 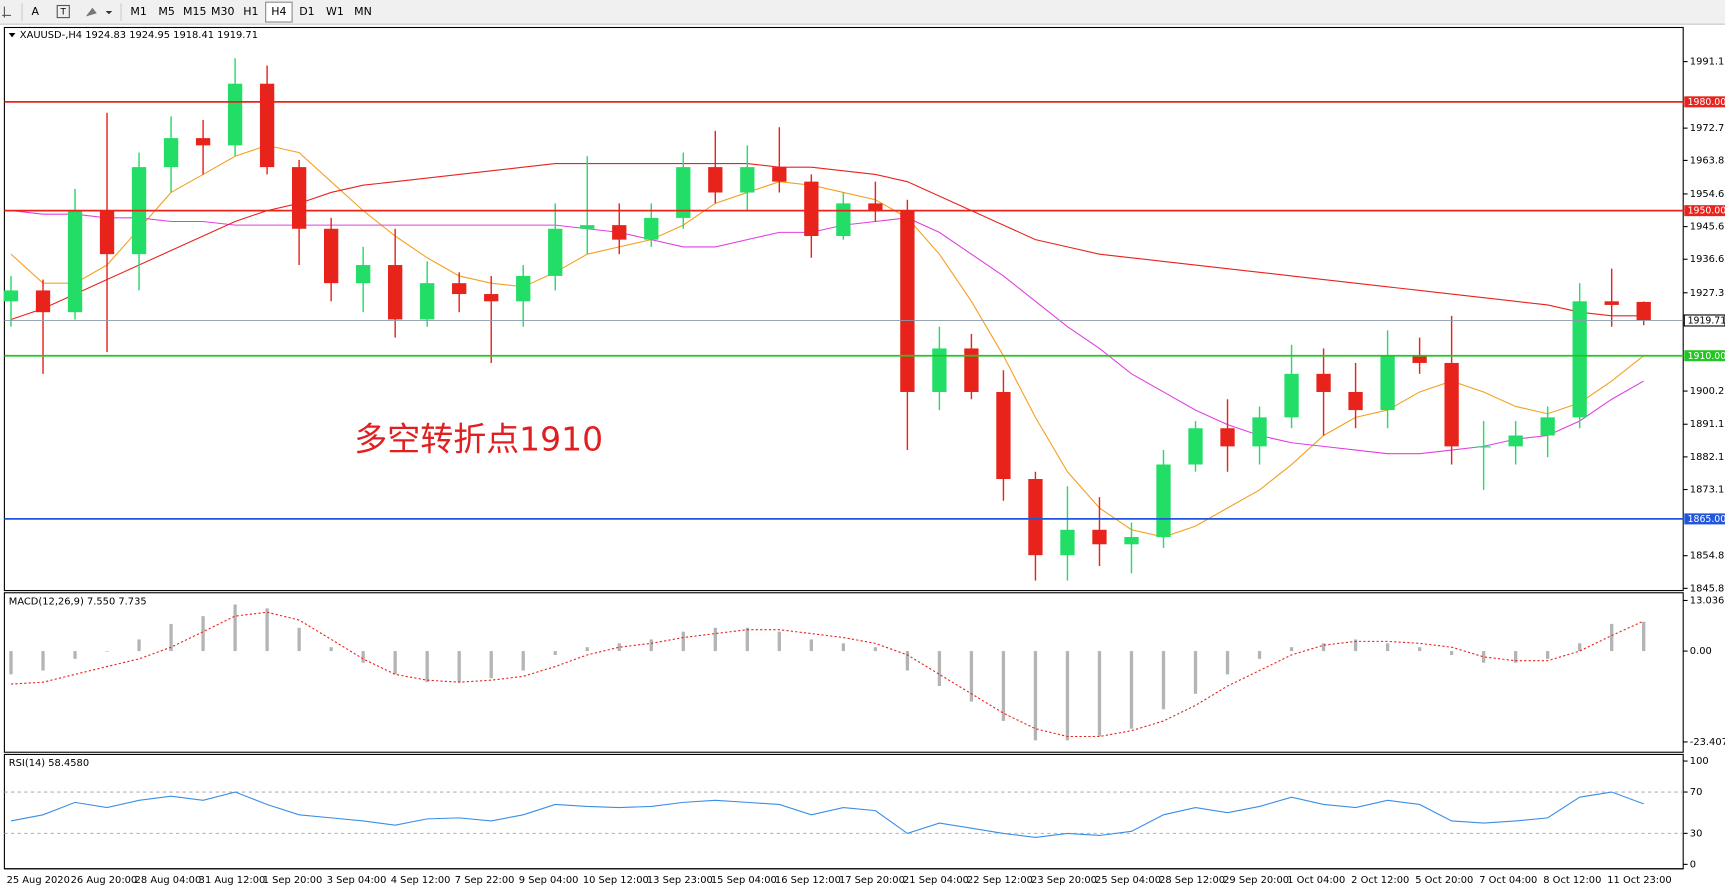 What do you see at coordinates (363, 11) in the screenshot?
I see `period-button: MN` at bounding box center [363, 11].